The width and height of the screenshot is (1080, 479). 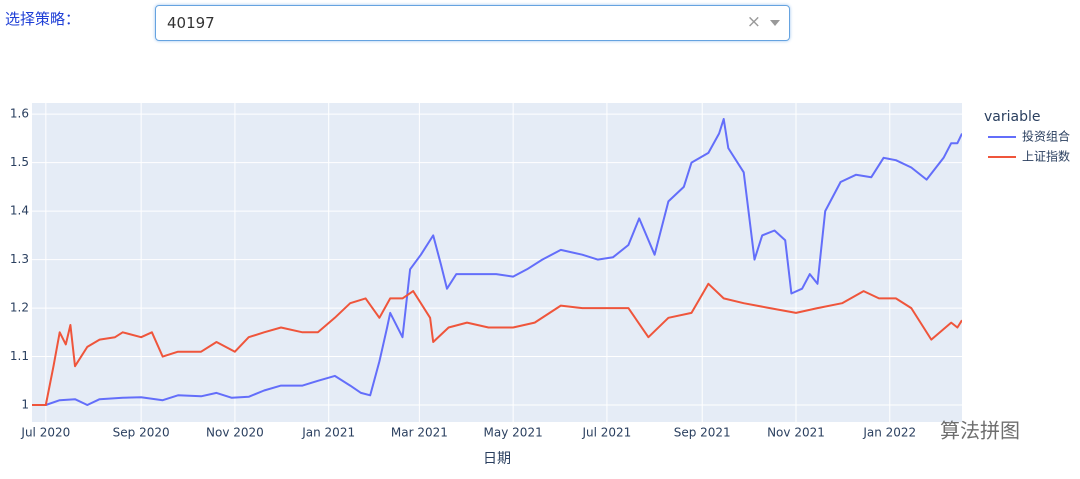 What do you see at coordinates (19, 356) in the screenshot?
I see `y-tick-label: 1.1` at bounding box center [19, 356].